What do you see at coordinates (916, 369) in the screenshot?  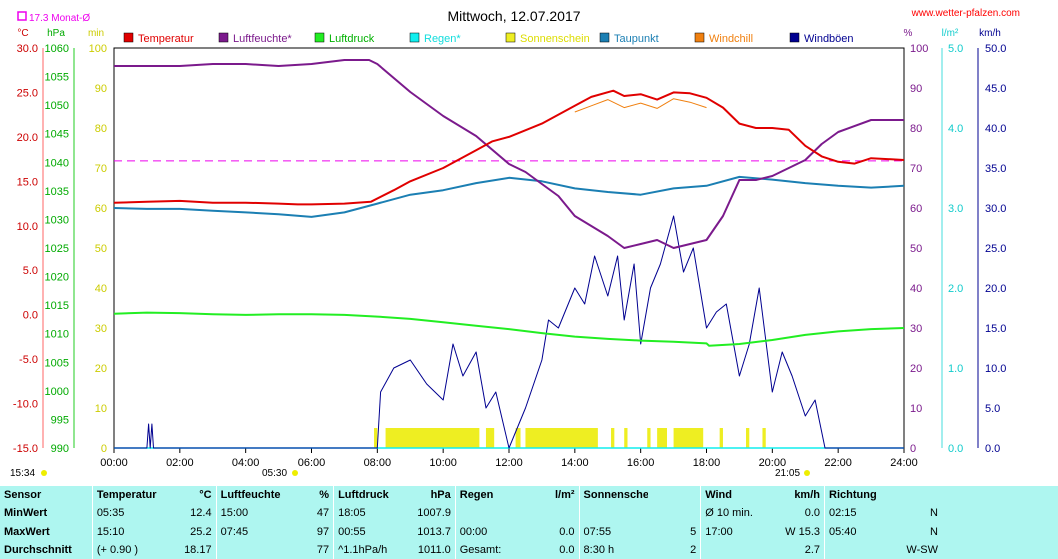 I see `tick-label-humidity: 20` at bounding box center [916, 369].